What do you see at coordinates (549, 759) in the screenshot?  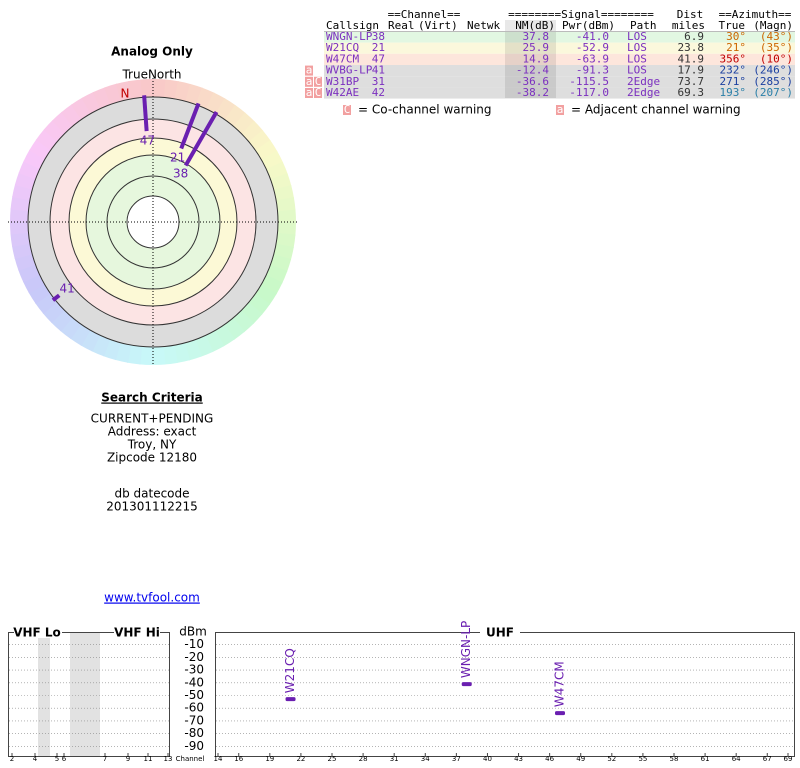 I see `x-tick-label: 46` at bounding box center [549, 759].